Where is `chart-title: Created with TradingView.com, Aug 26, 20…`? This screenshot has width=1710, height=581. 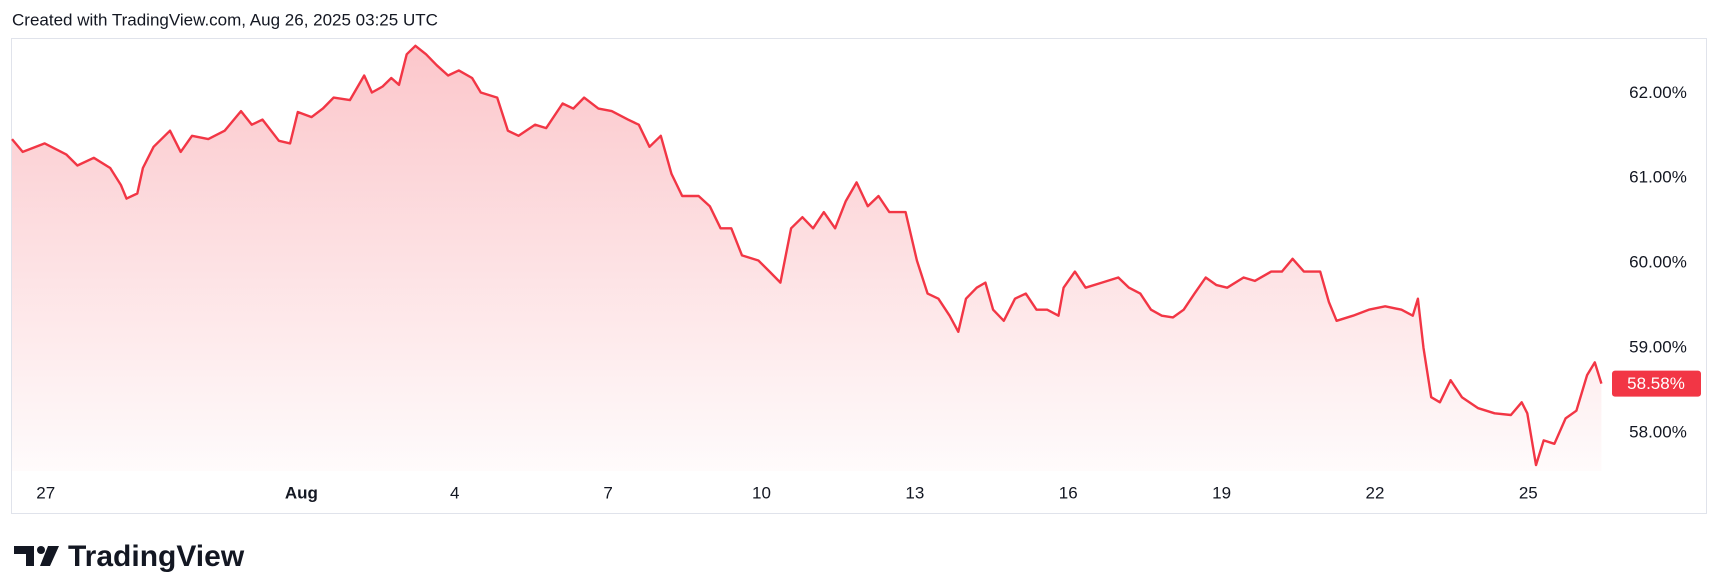
chart-title: Created with TradingView.com, Aug 26, 20… is located at coordinates (225, 19).